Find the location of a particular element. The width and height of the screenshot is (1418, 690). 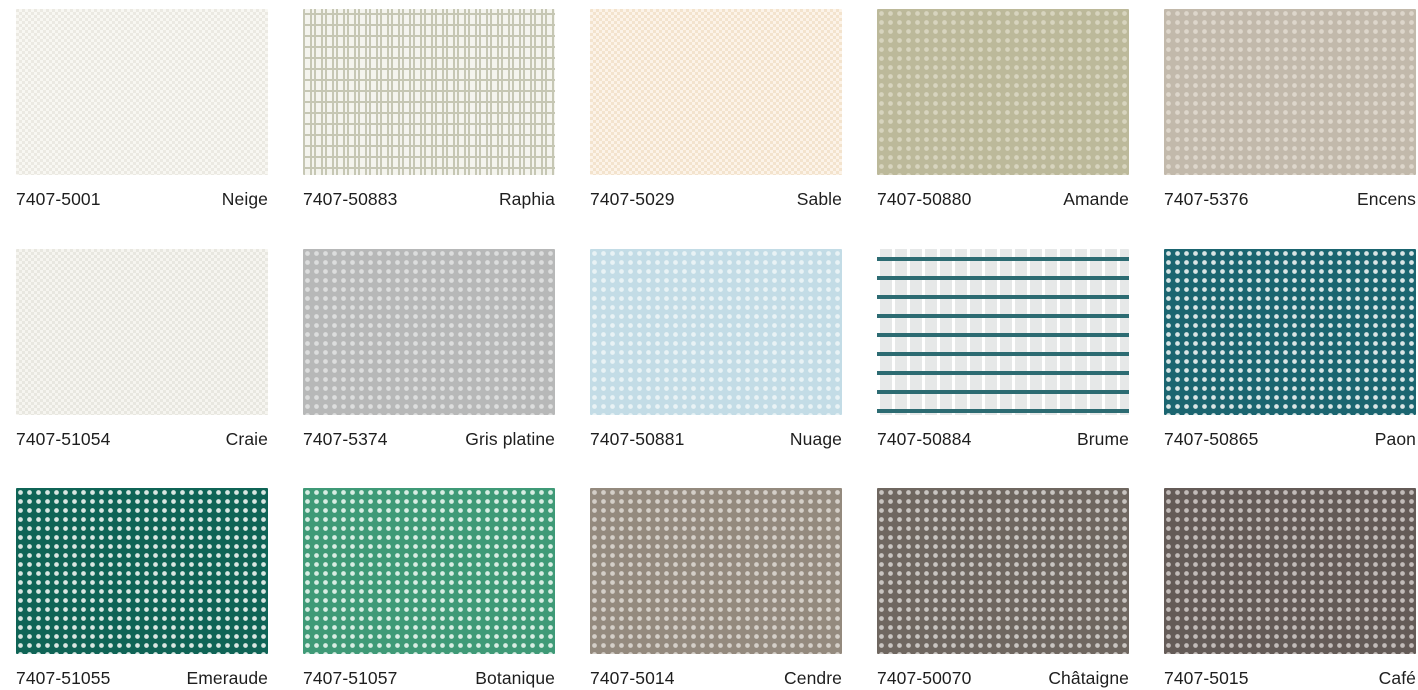

swatch-card-raphia: 7407-50883 Raphia is located at coordinates (429, 109).